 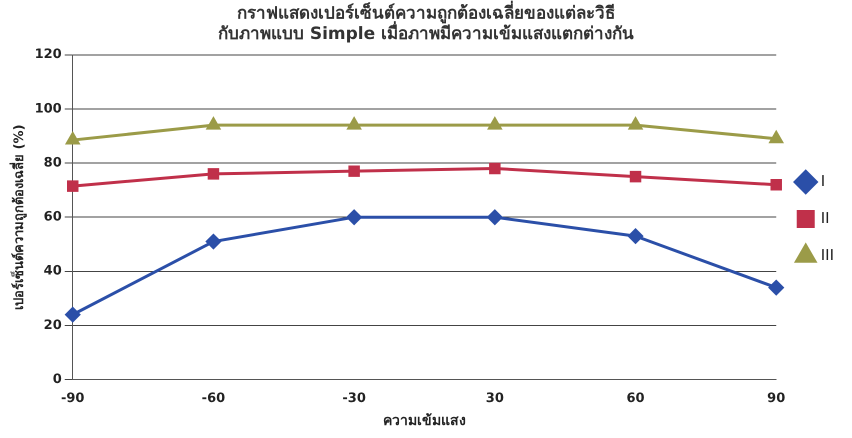 What do you see at coordinates (48, 54) in the screenshot?
I see `y-tick-label: 120` at bounding box center [48, 54].